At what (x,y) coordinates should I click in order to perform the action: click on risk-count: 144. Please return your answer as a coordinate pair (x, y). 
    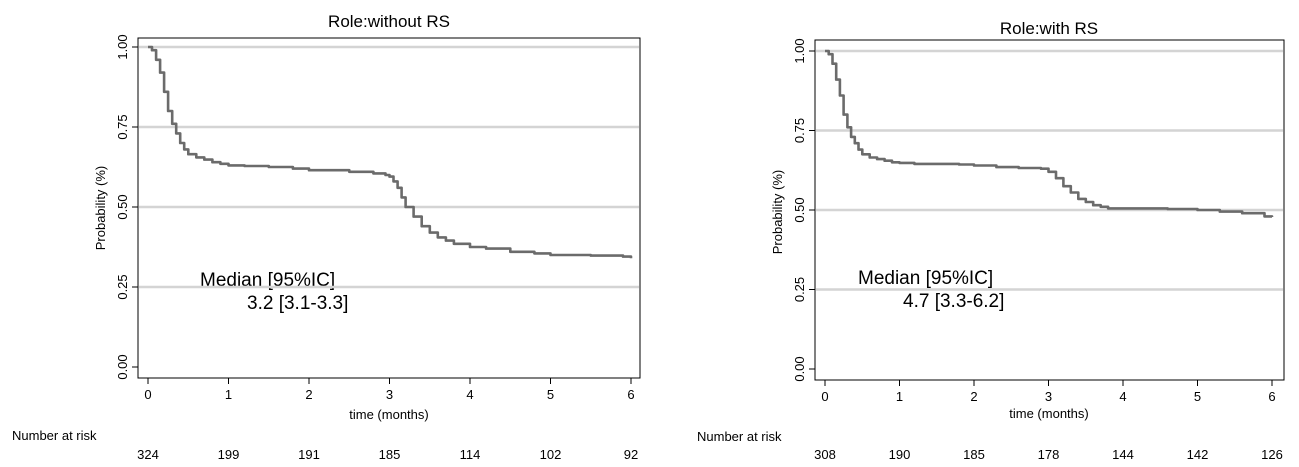
    Looking at the image, I should click on (1123, 454).